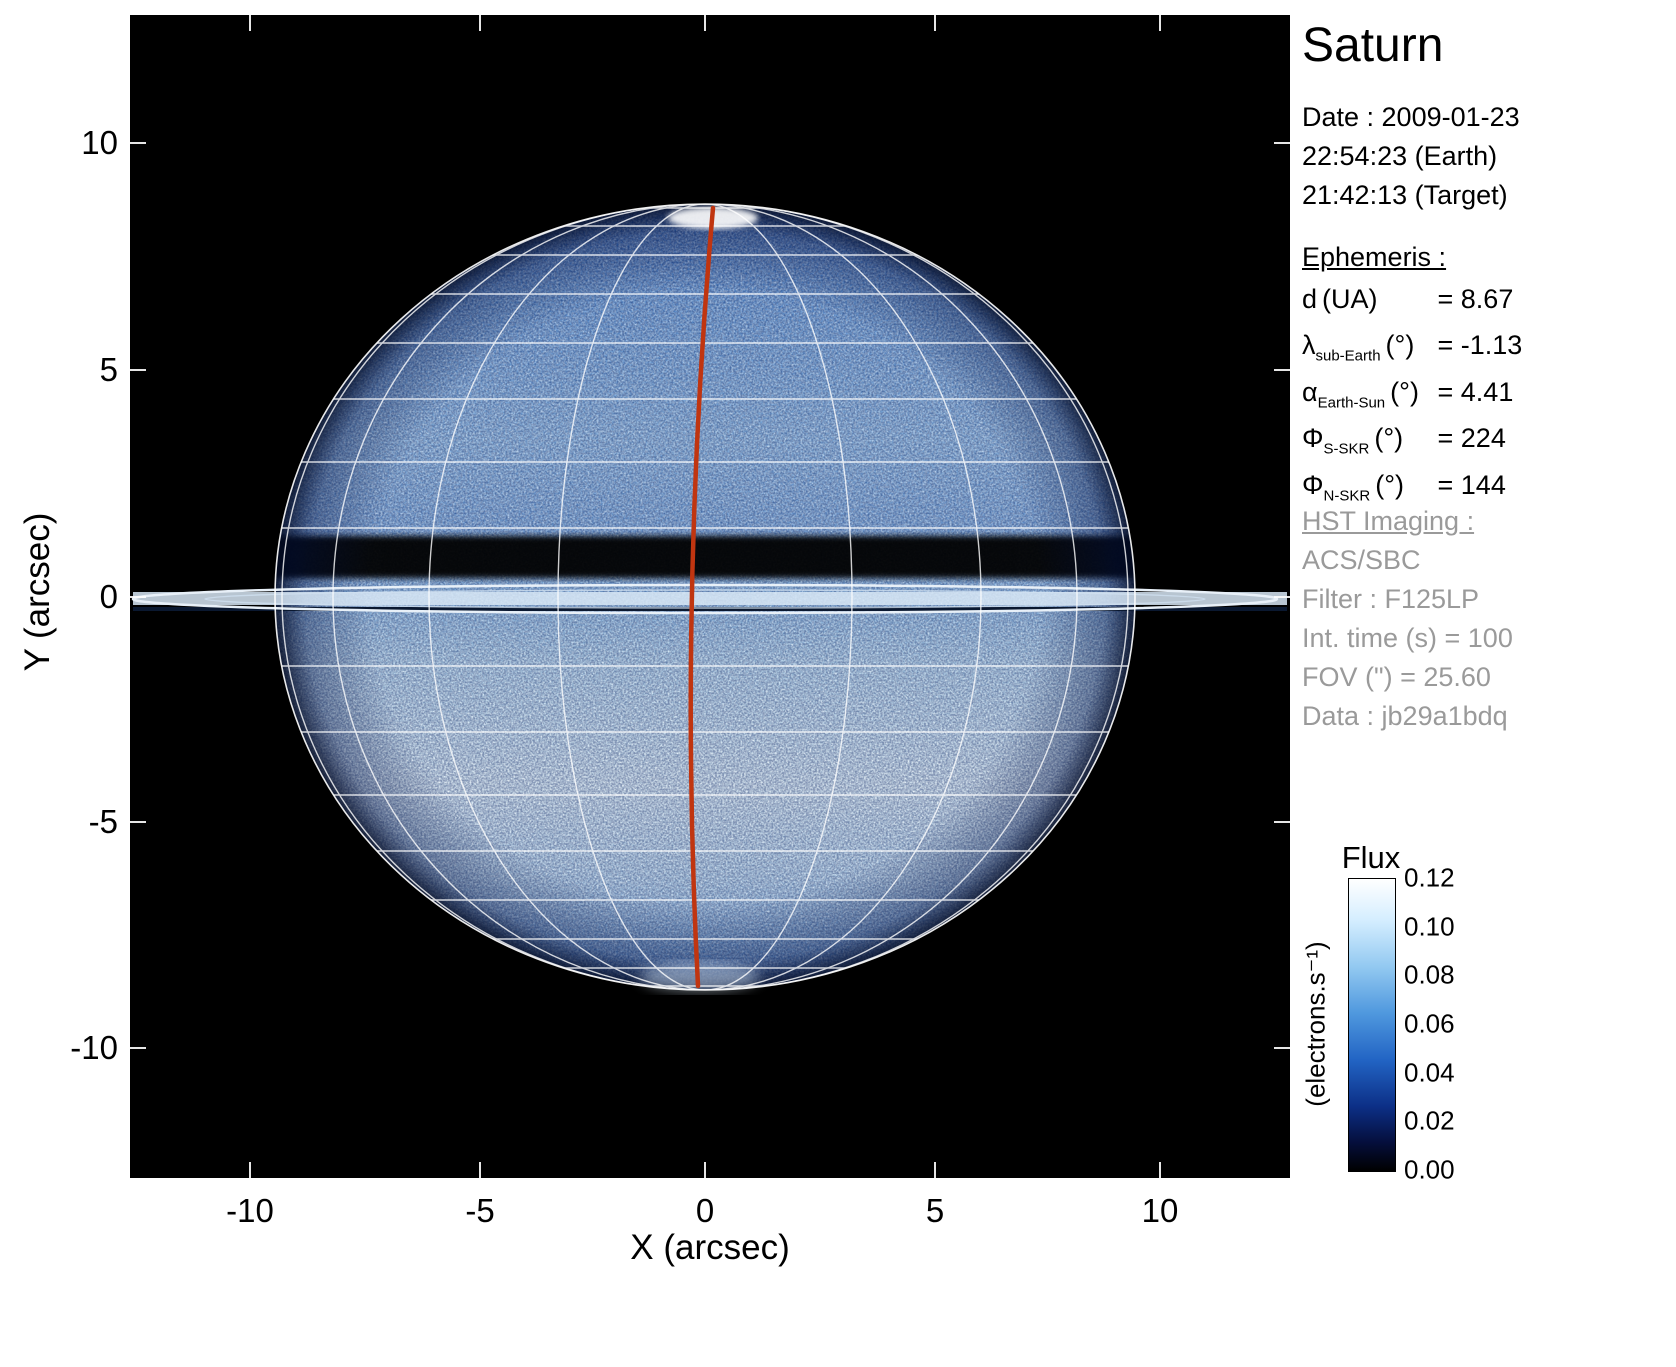  Describe the element at coordinates (1373, 45) in the screenshot. I see `page-title: Saturn` at that location.